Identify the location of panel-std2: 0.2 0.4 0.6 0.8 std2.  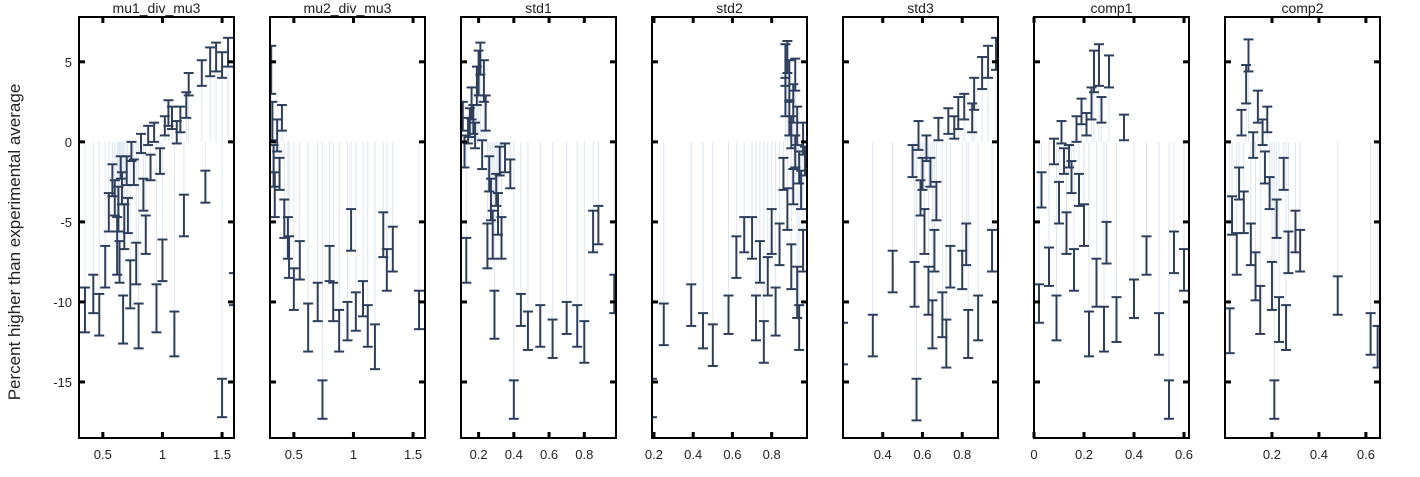
(726, 231).